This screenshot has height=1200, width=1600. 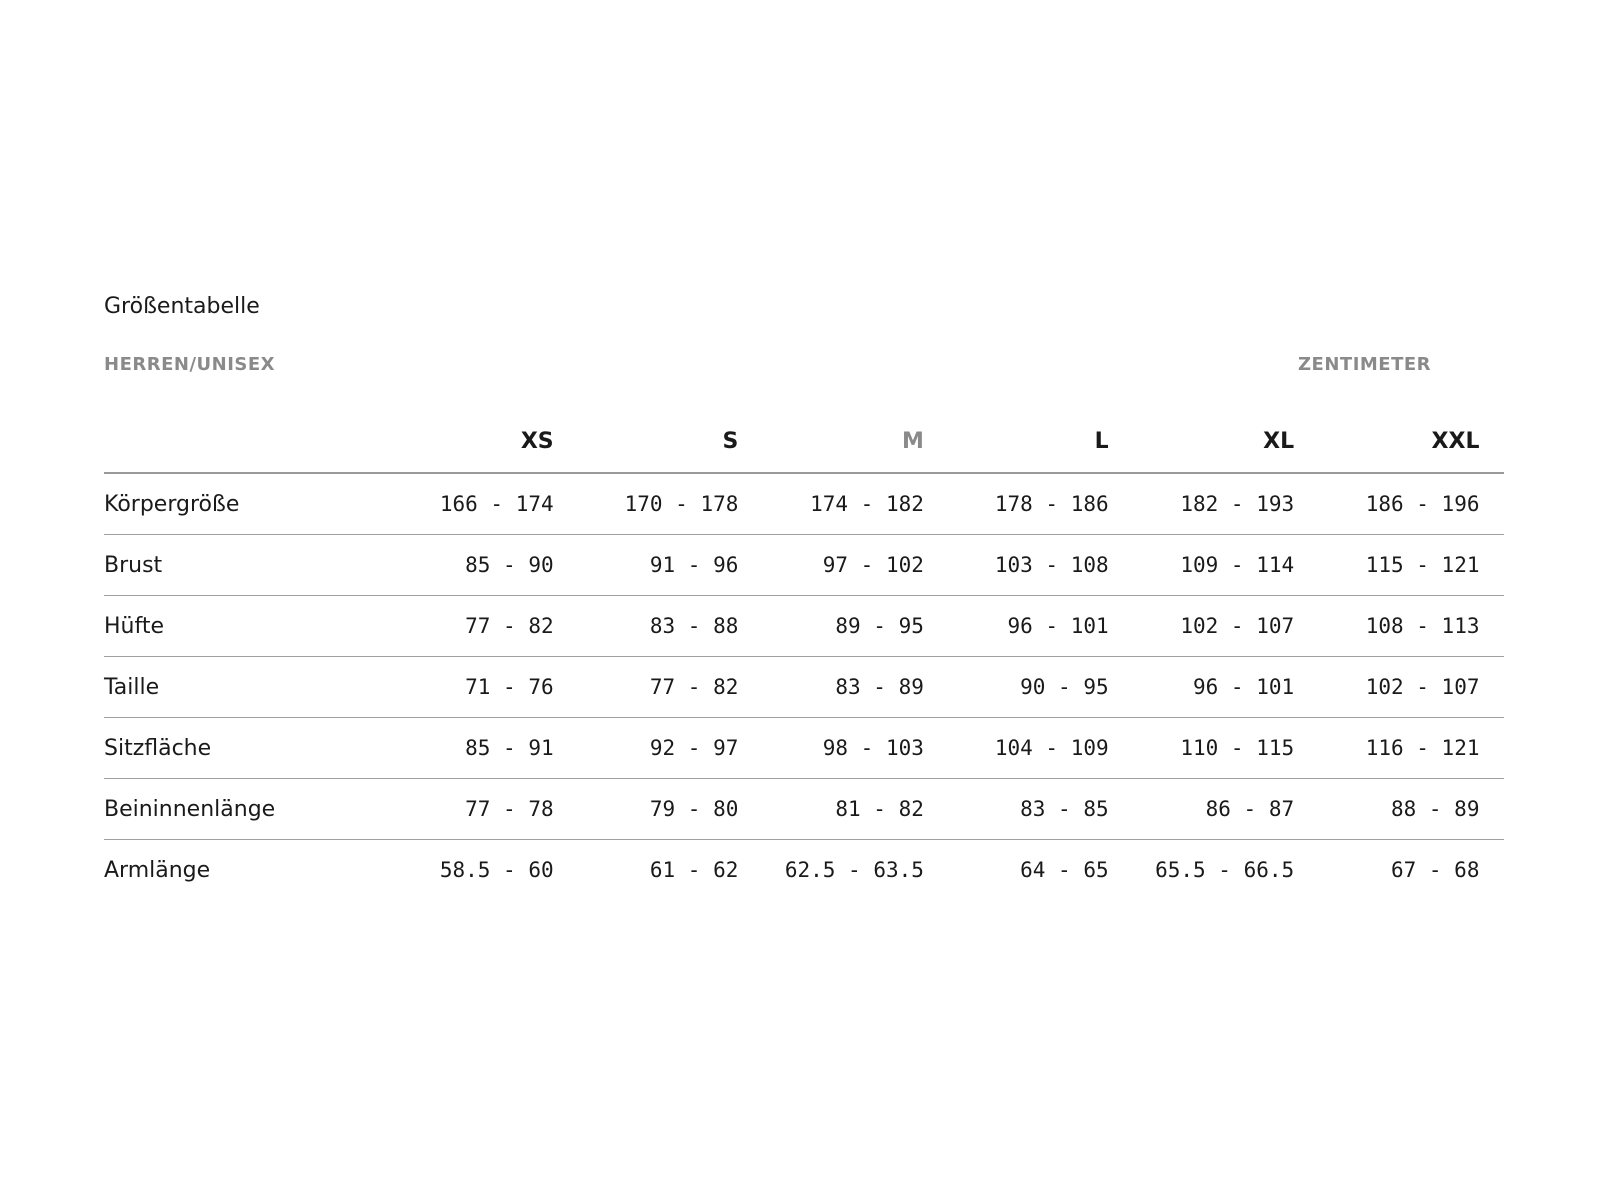 What do you see at coordinates (1016, 565) in the screenshot?
I see `size-value-cell: 103 - 108` at bounding box center [1016, 565].